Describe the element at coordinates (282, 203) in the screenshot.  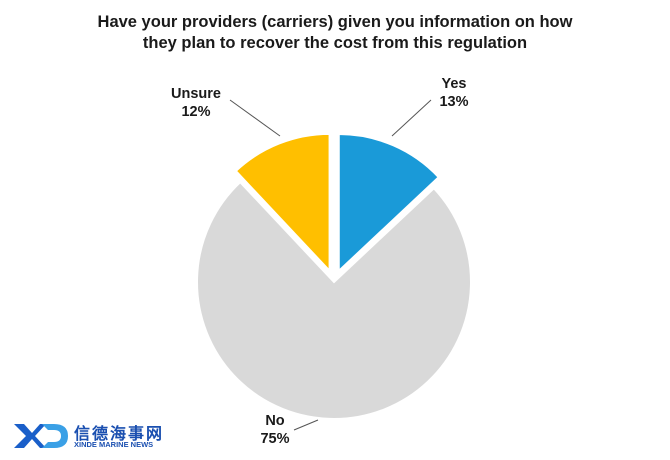
I see `pie-slice-unsure` at that location.